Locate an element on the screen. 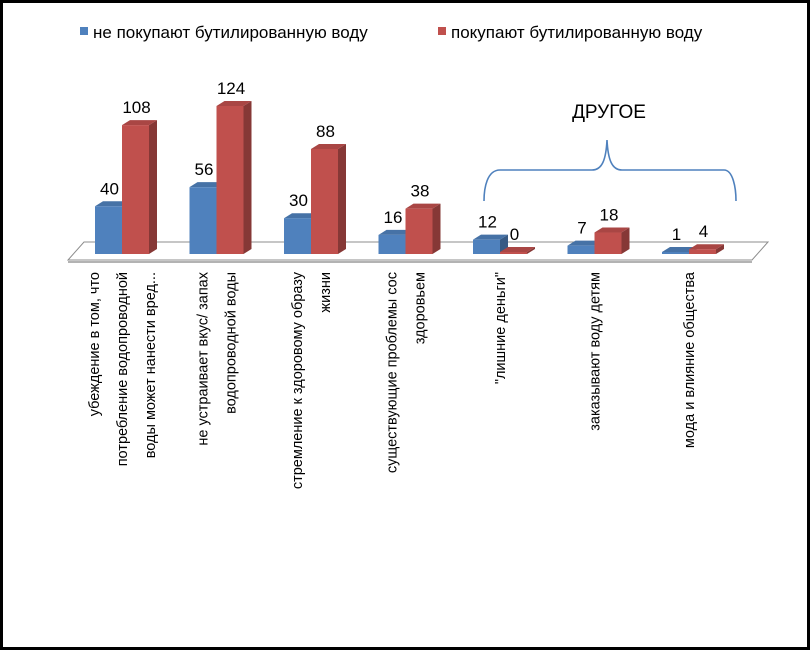  data-label-0-6: 1 is located at coordinates (676, 234).